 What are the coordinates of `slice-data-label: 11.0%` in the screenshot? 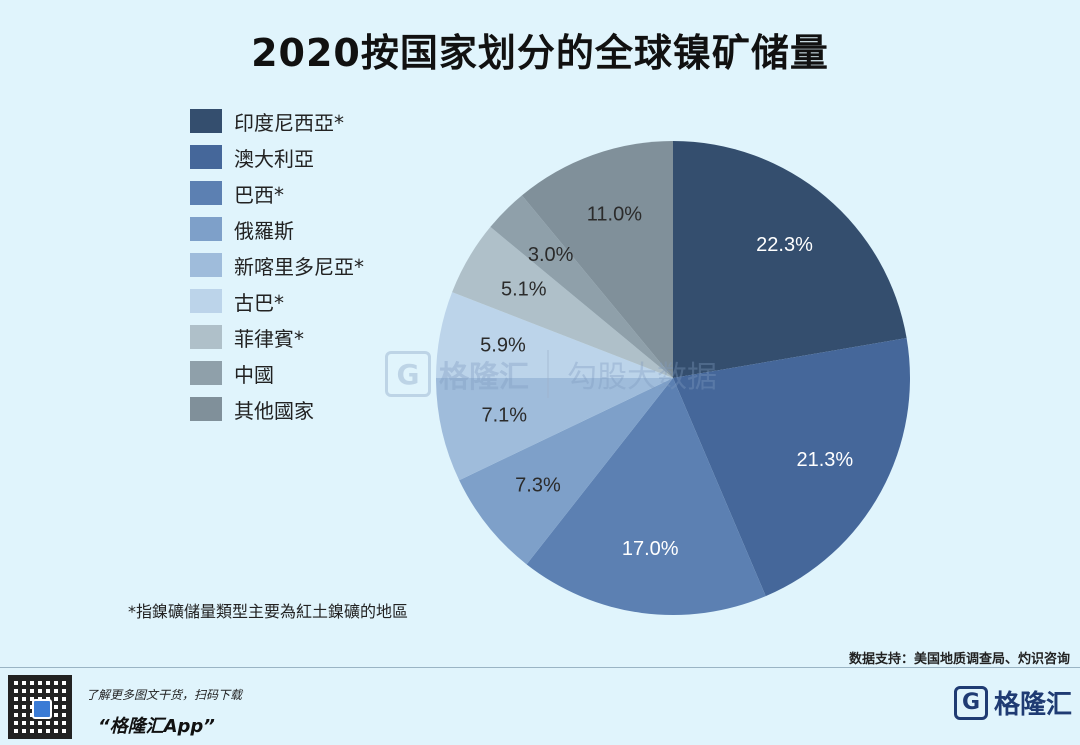 It's located at (614, 214).